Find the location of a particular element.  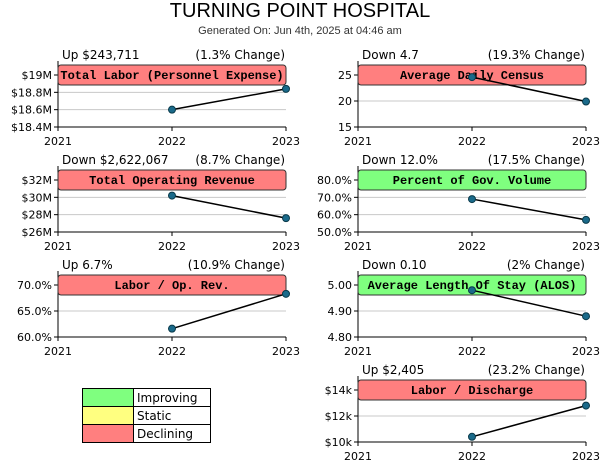

legend-swatch-improving is located at coordinates (108, 397).